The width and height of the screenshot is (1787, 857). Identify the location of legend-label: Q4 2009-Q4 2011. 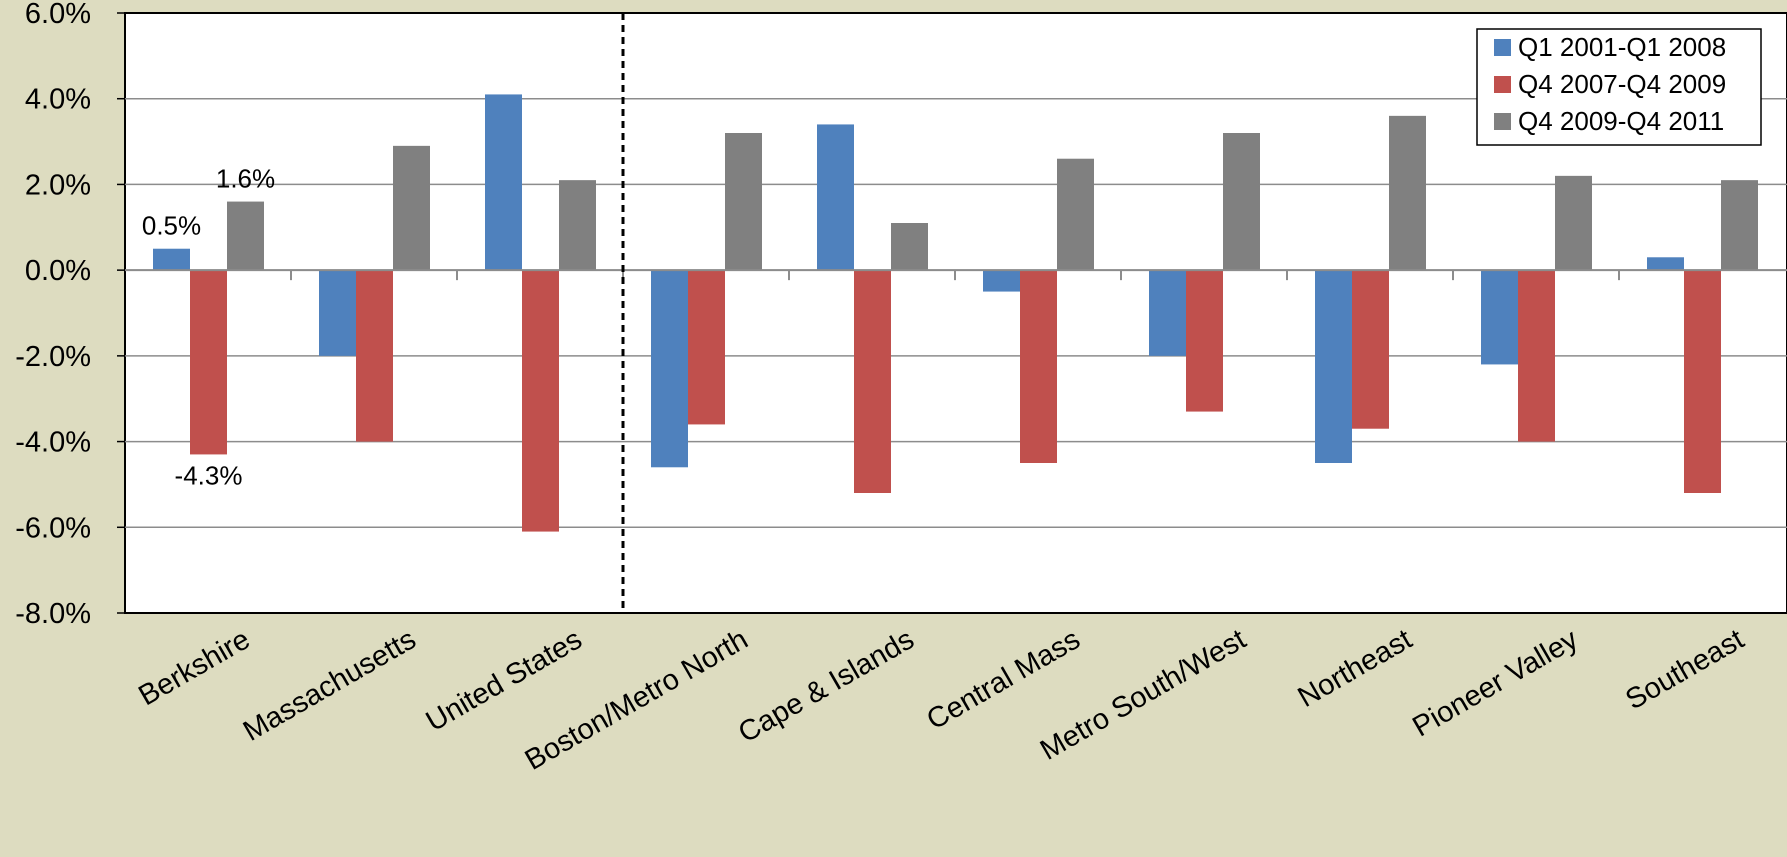
(1621, 121).